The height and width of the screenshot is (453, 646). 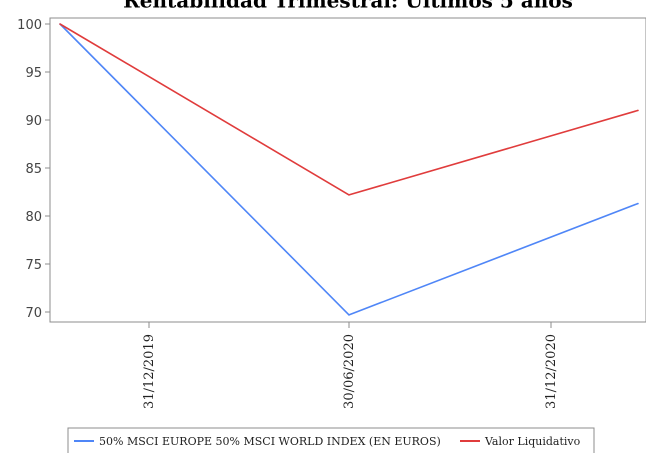 What do you see at coordinates (33, 121) in the screenshot?
I see `y-tick-label: 90` at bounding box center [33, 121].